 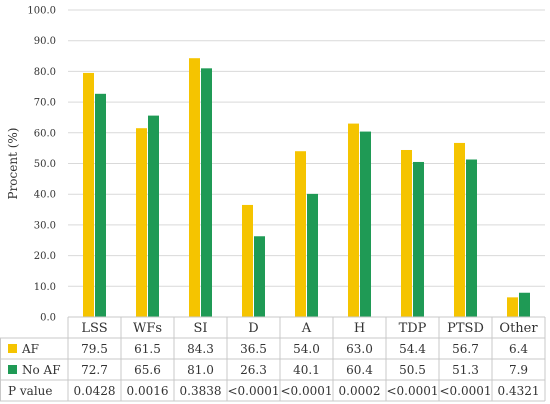 What do you see at coordinates (465, 328) in the screenshot?
I see `category-label: PTSD` at bounding box center [465, 328].